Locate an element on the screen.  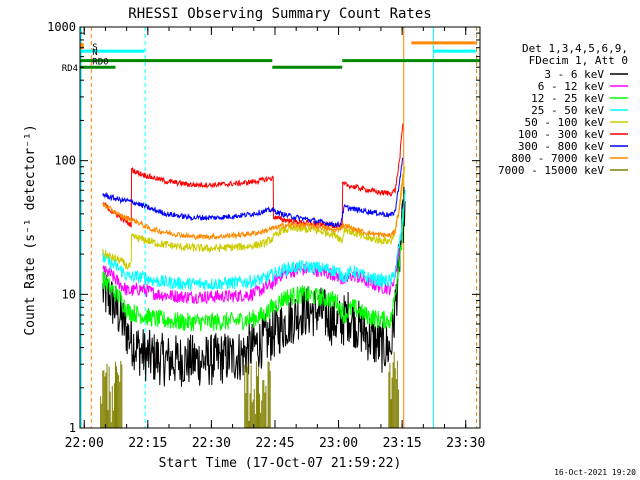
chart-title: RHESSI Observing Summary Count Rates is located at coordinates (279, 14).